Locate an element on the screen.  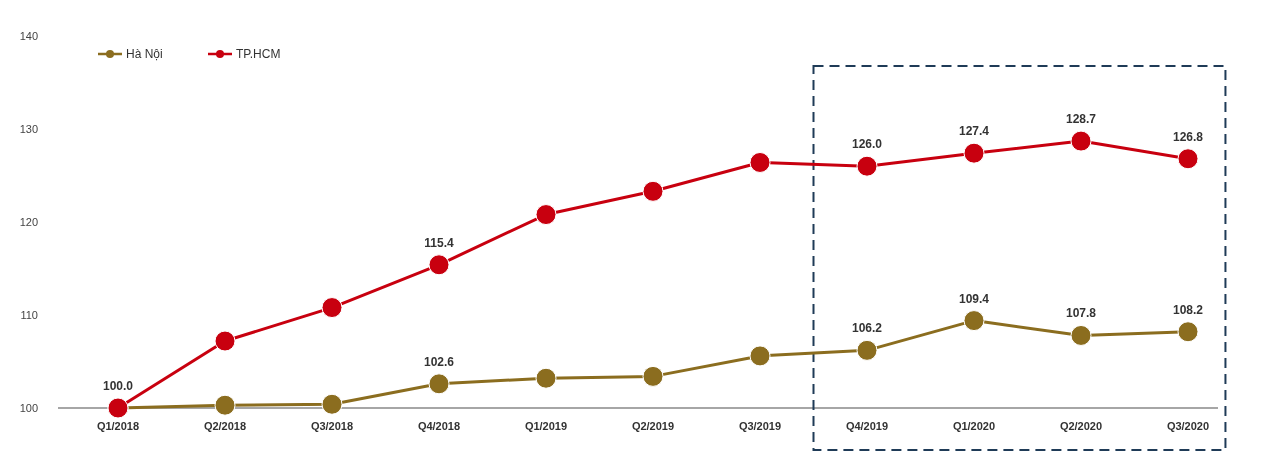
data-label: 128.7 is located at coordinates (1081, 119).